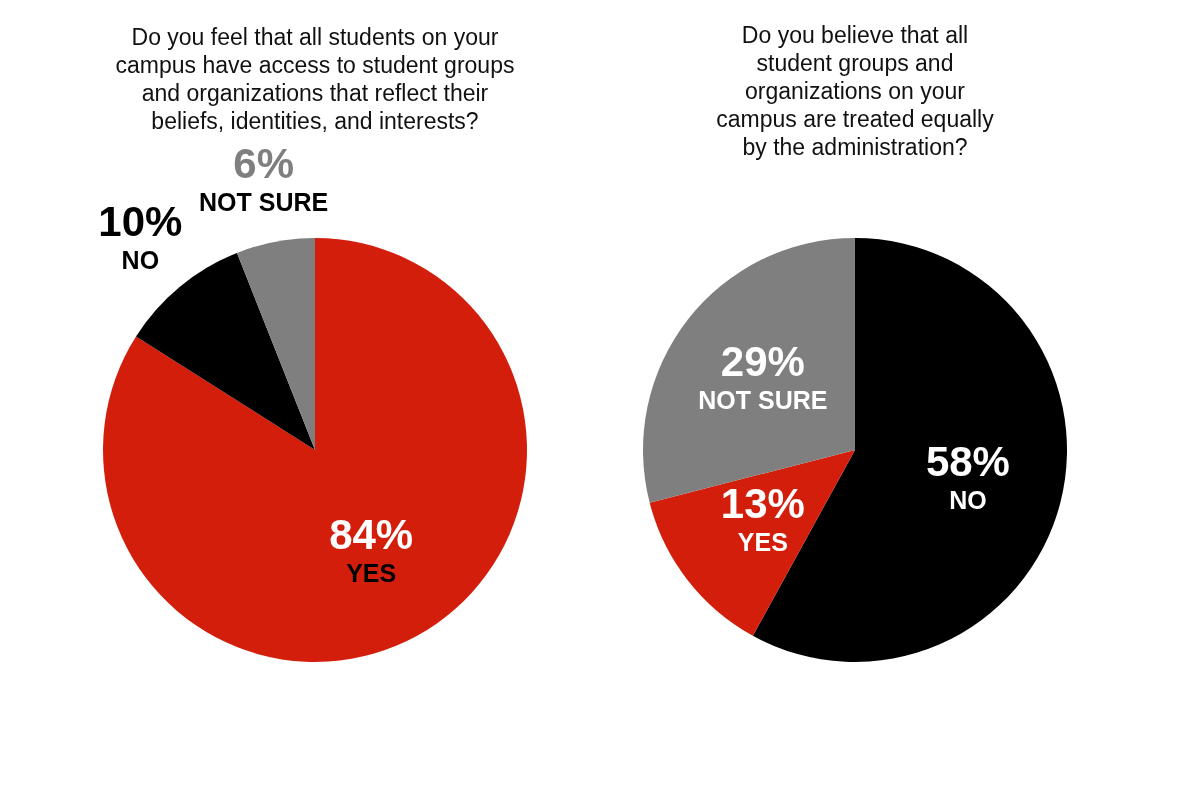 This screenshot has height=789, width=1178. Describe the element at coordinates (264, 163) in the screenshot. I see `data-label: 6%` at that location.